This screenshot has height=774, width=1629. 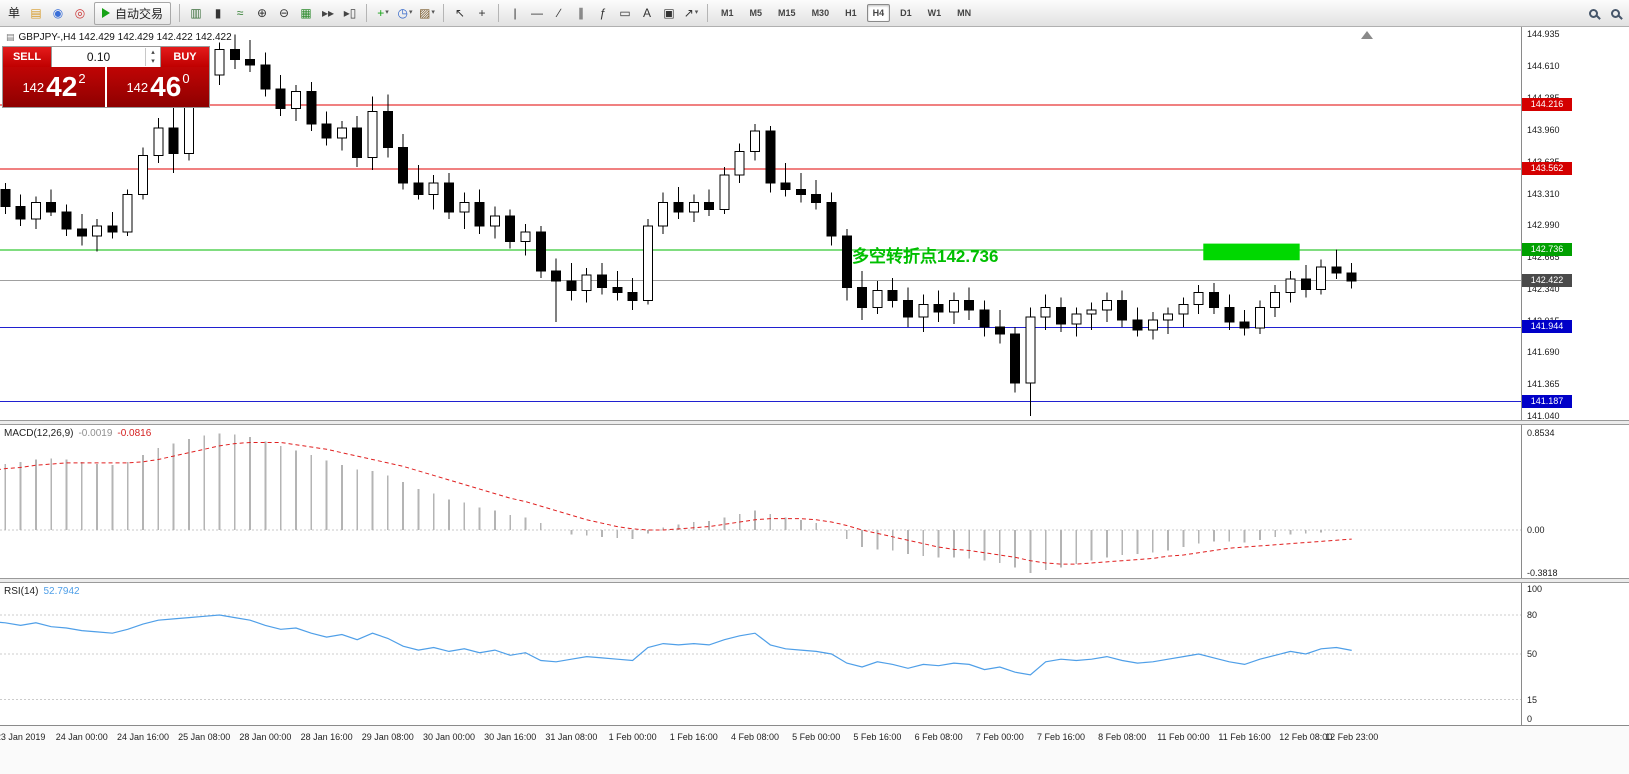 What do you see at coordinates (510, 737) in the screenshot?
I see `time-axis-label: 30 Jan 16:00` at bounding box center [510, 737].